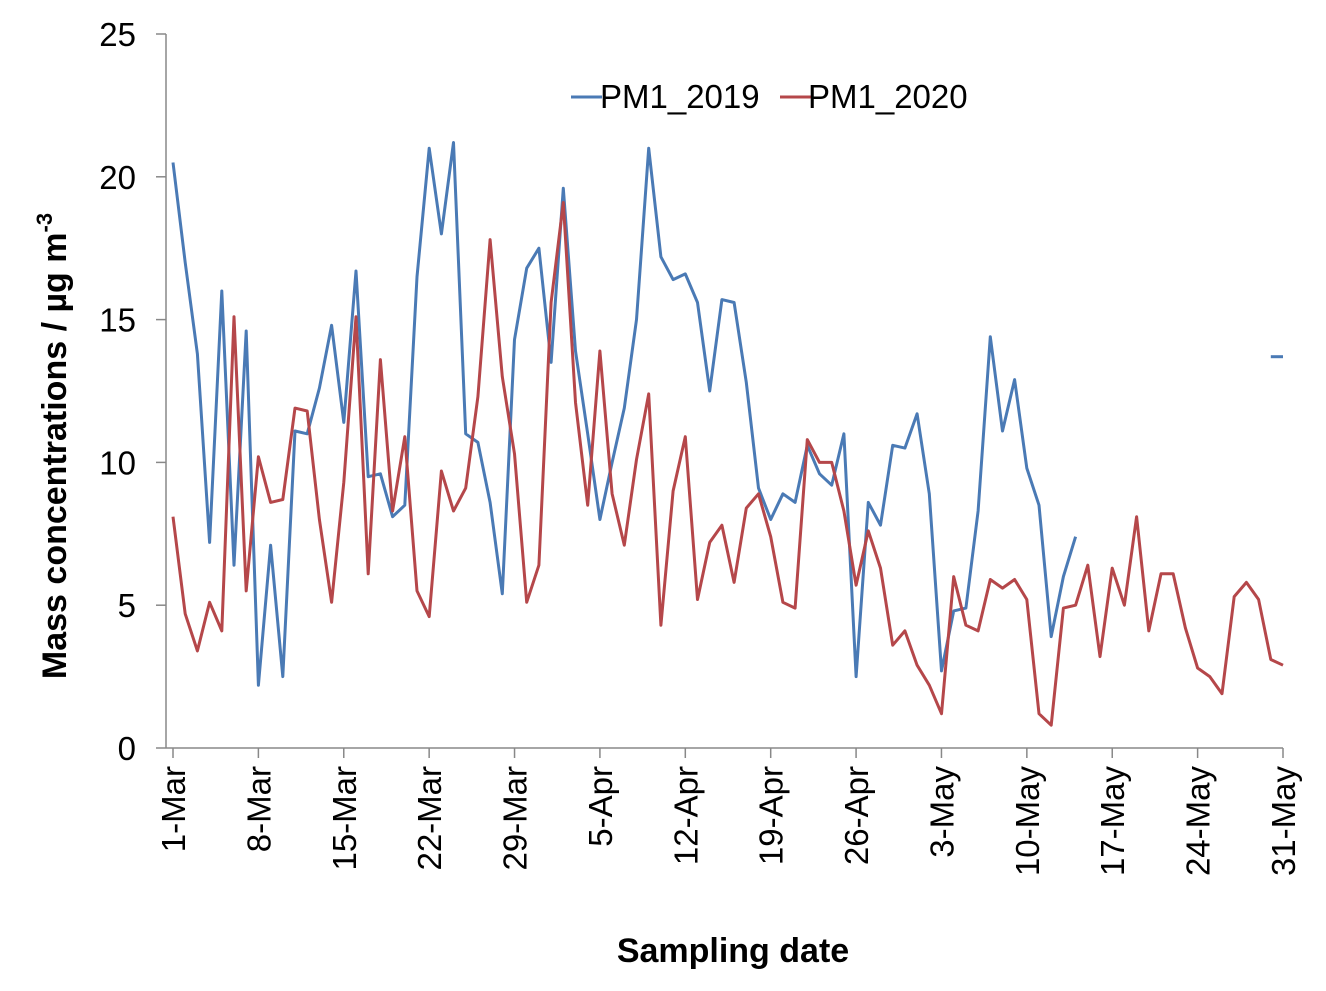 Image resolution: width=1326 pixels, height=991 pixels. Describe the element at coordinates (117, 320) in the screenshot. I see `y-tick-label: 15` at that location.